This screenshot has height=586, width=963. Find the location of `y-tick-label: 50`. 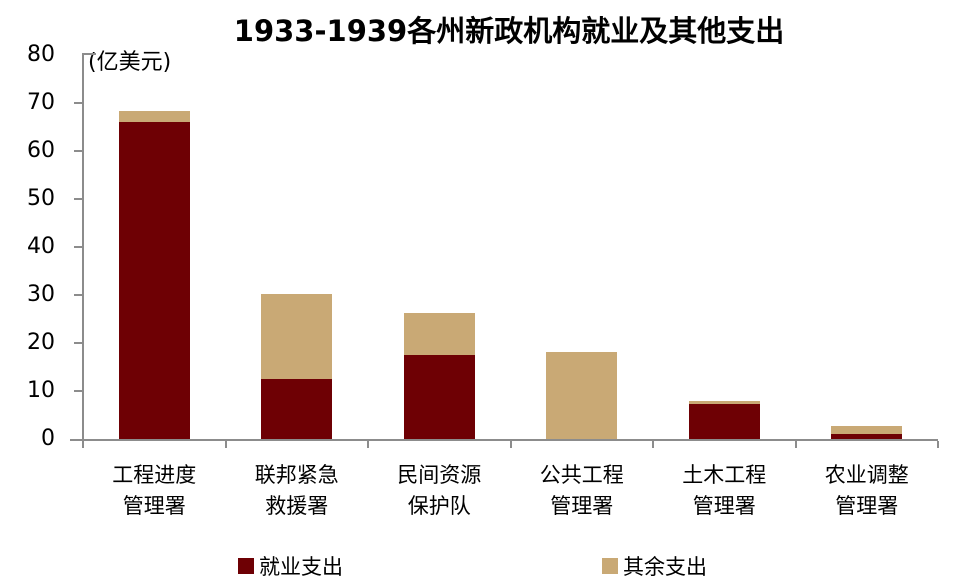

y-tick-label: 50 is located at coordinates (41, 198).